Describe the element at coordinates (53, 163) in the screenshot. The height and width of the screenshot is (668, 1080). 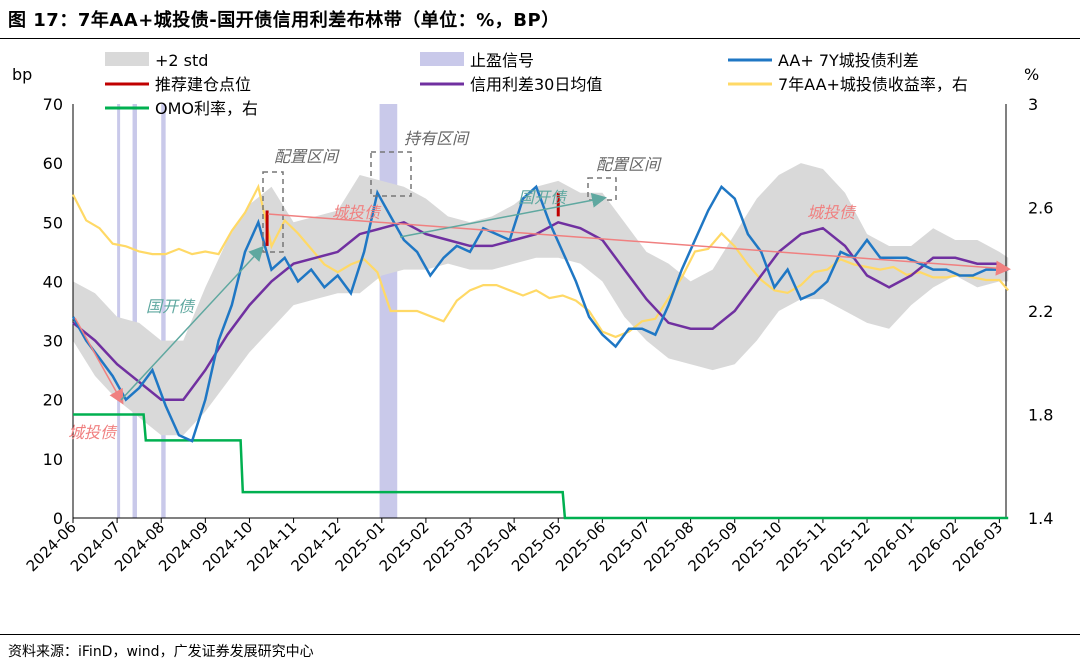
I see `left-tick-label: 60` at that location.